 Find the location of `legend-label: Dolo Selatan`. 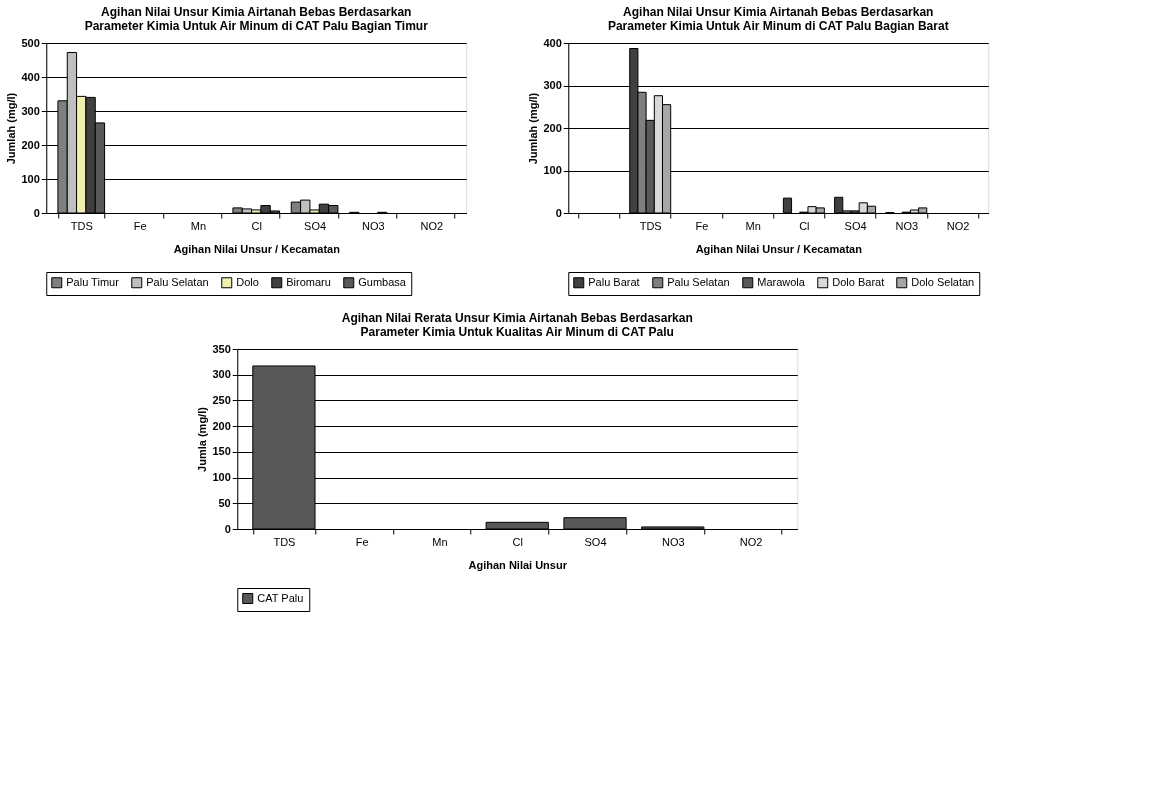

legend-label: Dolo Selatan is located at coordinates (943, 281).